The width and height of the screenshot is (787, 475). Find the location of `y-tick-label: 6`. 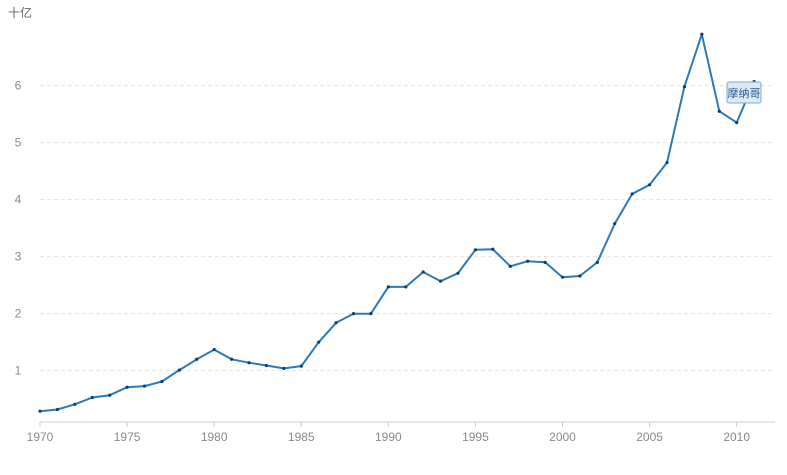

y-tick-label: 6 is located at coordinates (18, 86).